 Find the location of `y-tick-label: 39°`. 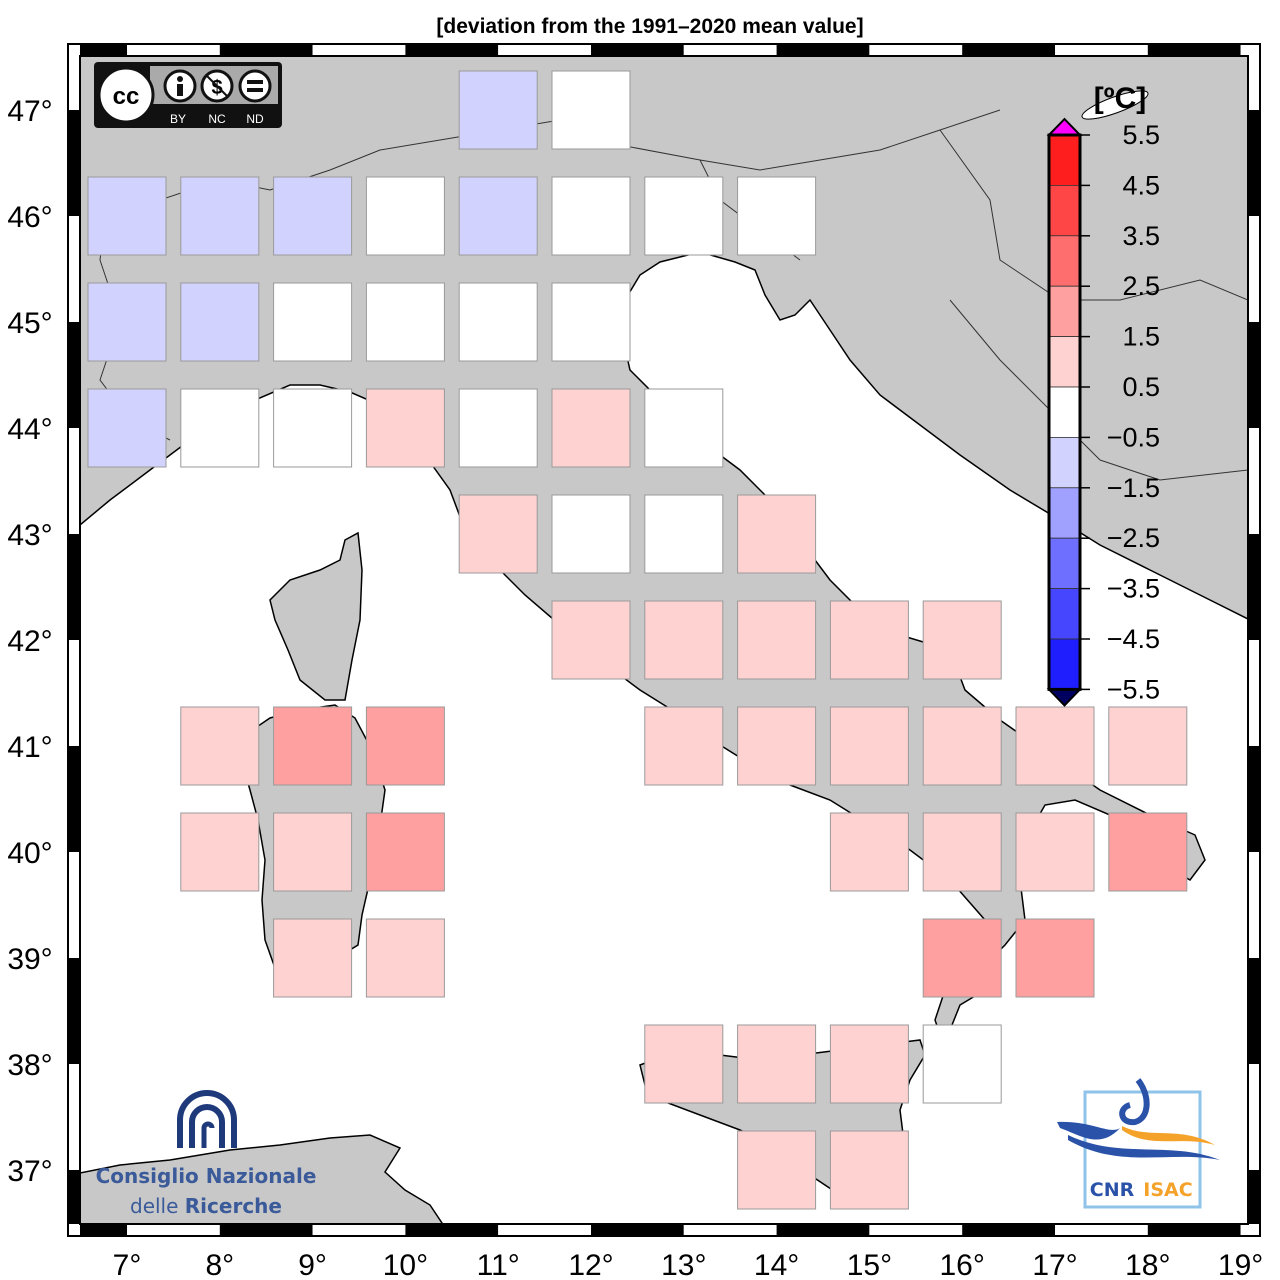

y-tick-label: 39° is located at coordinates (29, 959).